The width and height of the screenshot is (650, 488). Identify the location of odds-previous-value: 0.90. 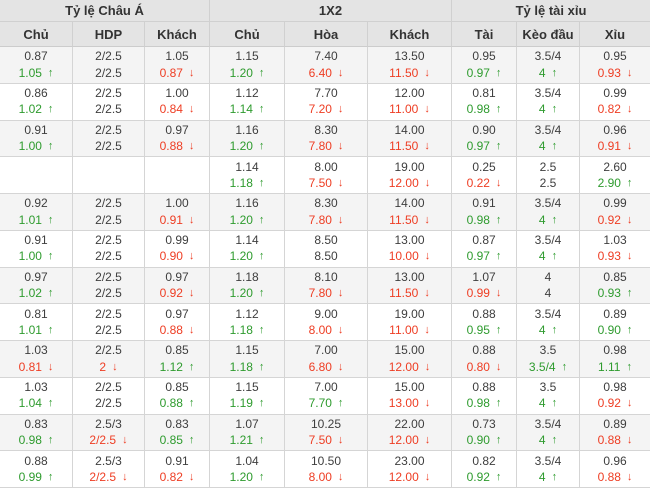
(484, 129).